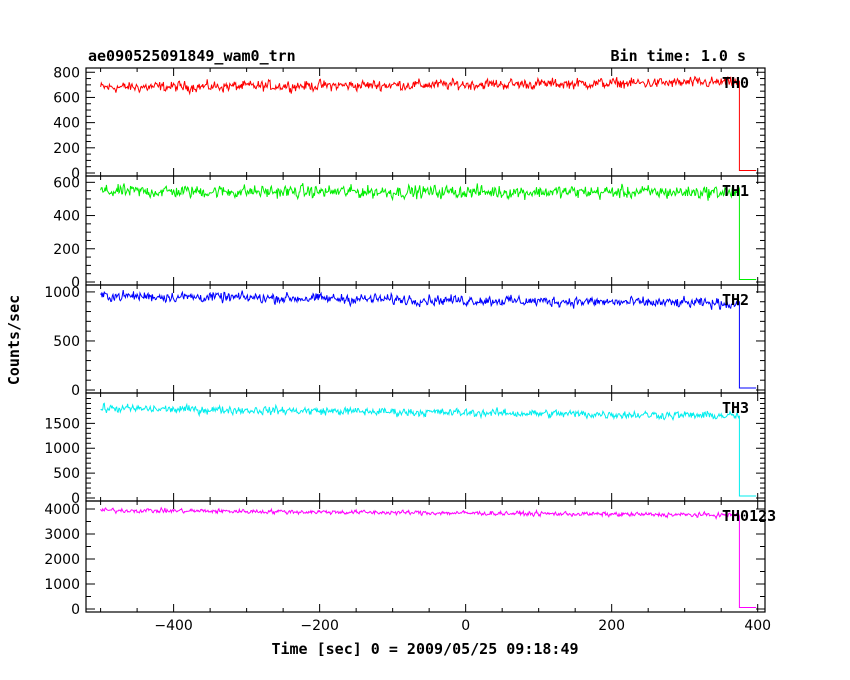  I want to click on panel-th0: 0 200 400 600 800 TH0, so click(409, 123).